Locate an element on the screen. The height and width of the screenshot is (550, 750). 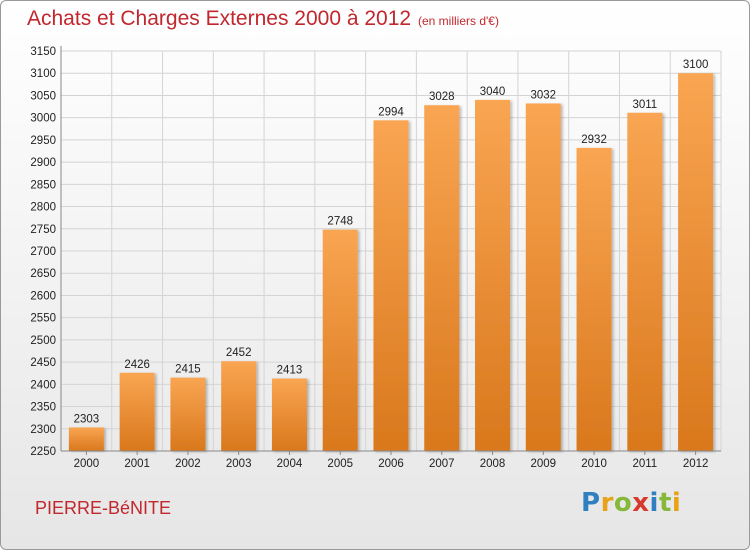
bar-2006 is located at coordinates (391, 285).